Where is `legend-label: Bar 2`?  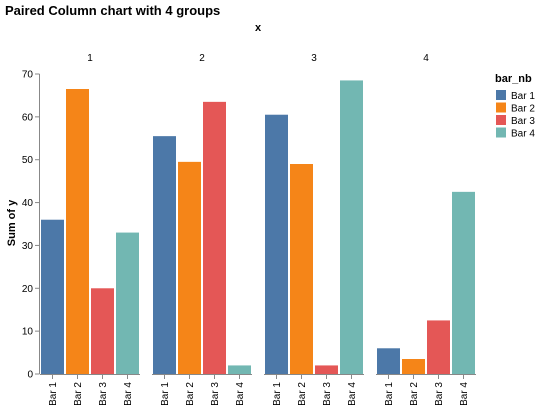 legend-label: Bar 2 is located at coordinates (523, 109).